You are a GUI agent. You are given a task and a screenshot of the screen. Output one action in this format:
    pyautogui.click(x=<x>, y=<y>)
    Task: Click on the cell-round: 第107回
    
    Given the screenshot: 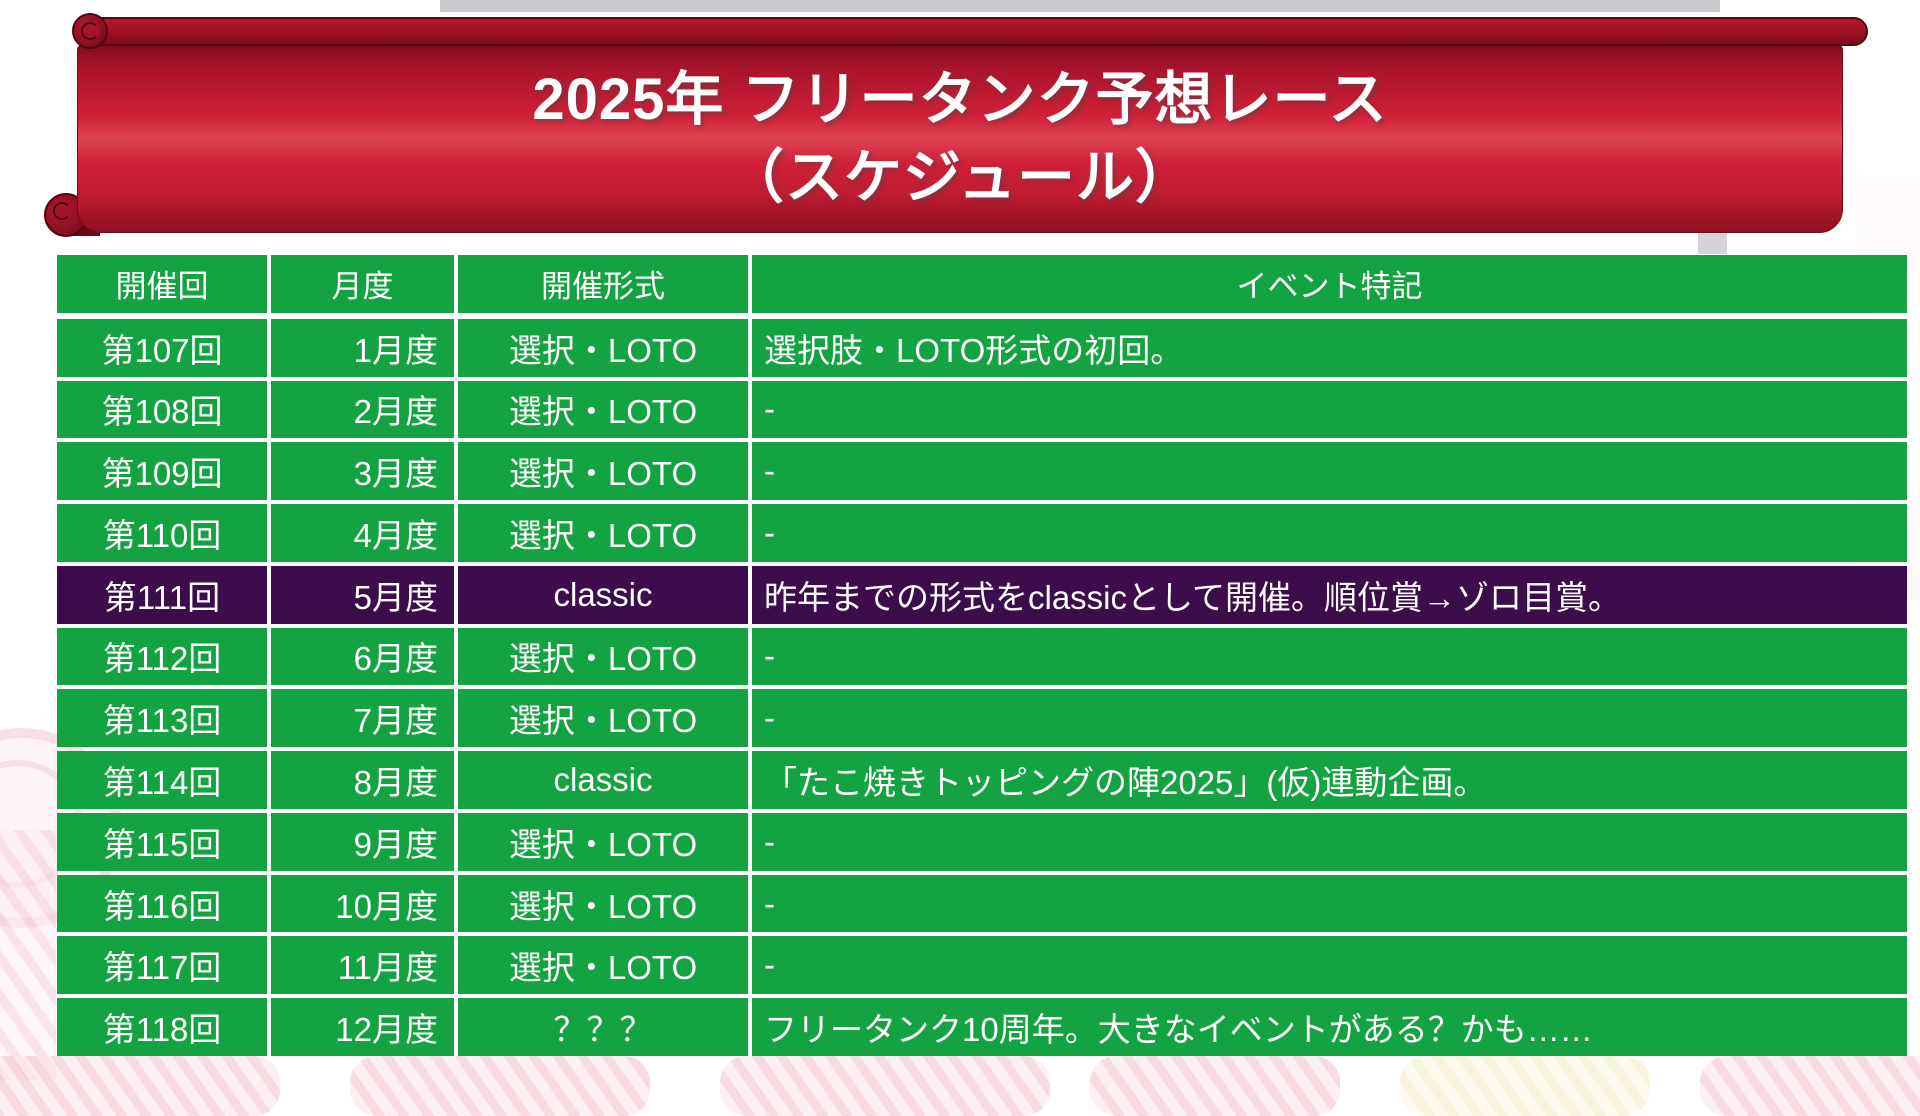 What is the action you would take?
    pyautogui.click(x=162, y=347)
    